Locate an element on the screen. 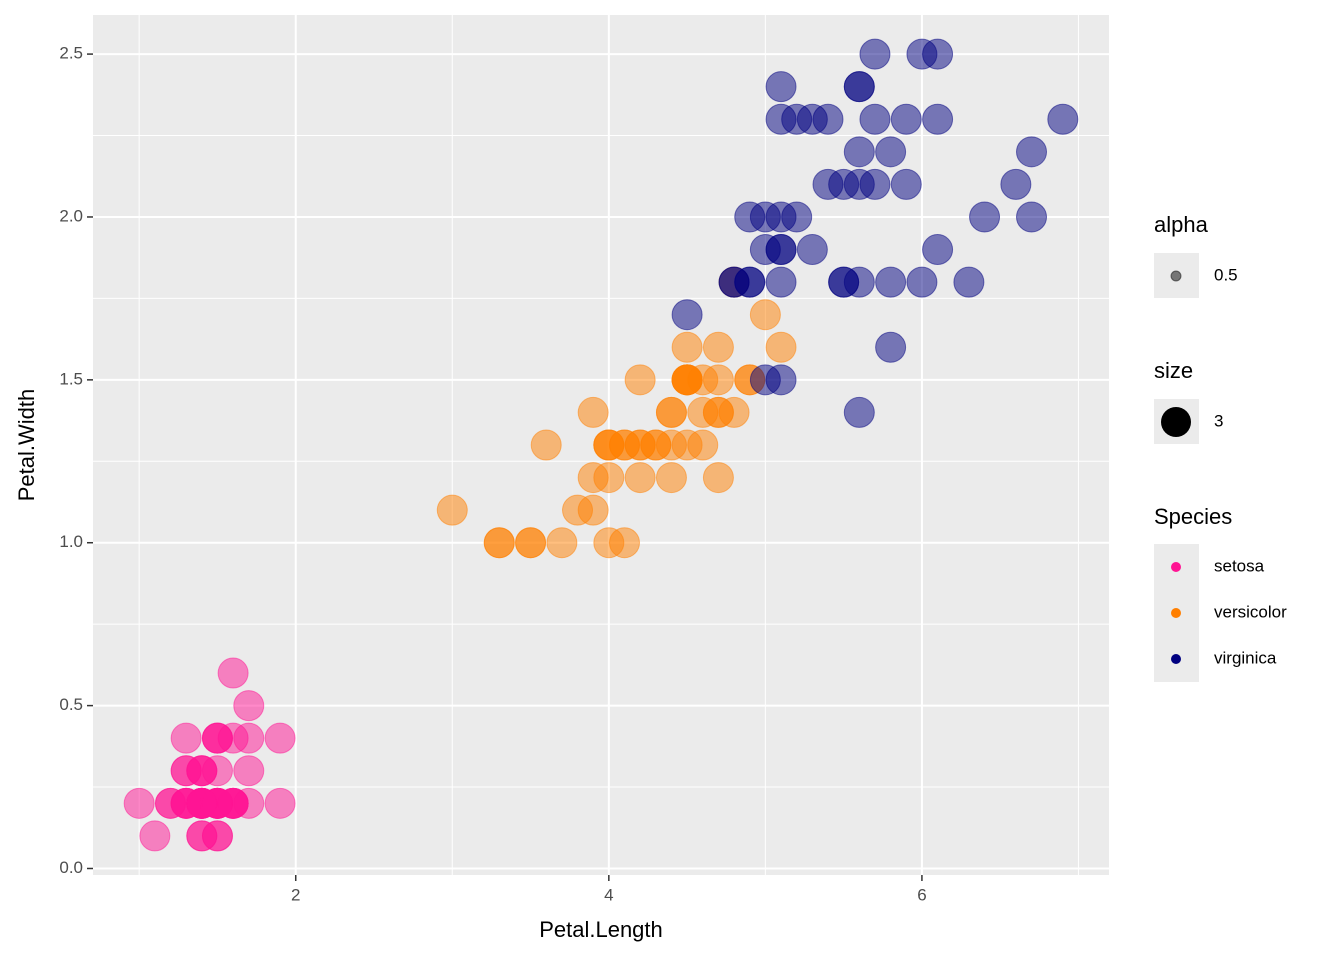  y-tick-label: 2.0 is located at coordinates (71, 215).